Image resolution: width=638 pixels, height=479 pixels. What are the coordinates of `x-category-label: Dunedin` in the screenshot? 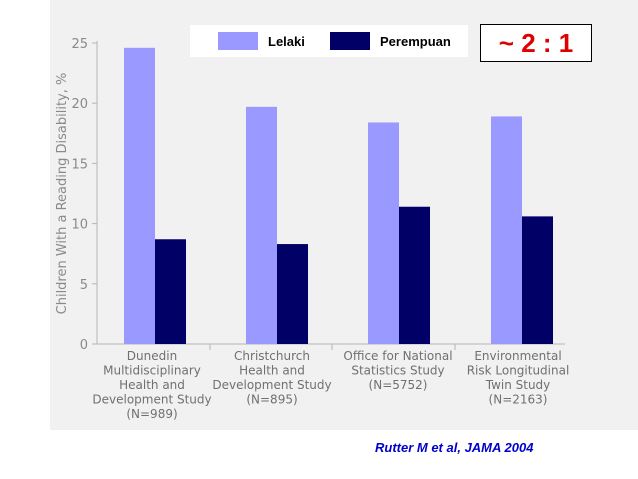 It's located at (152, 356).